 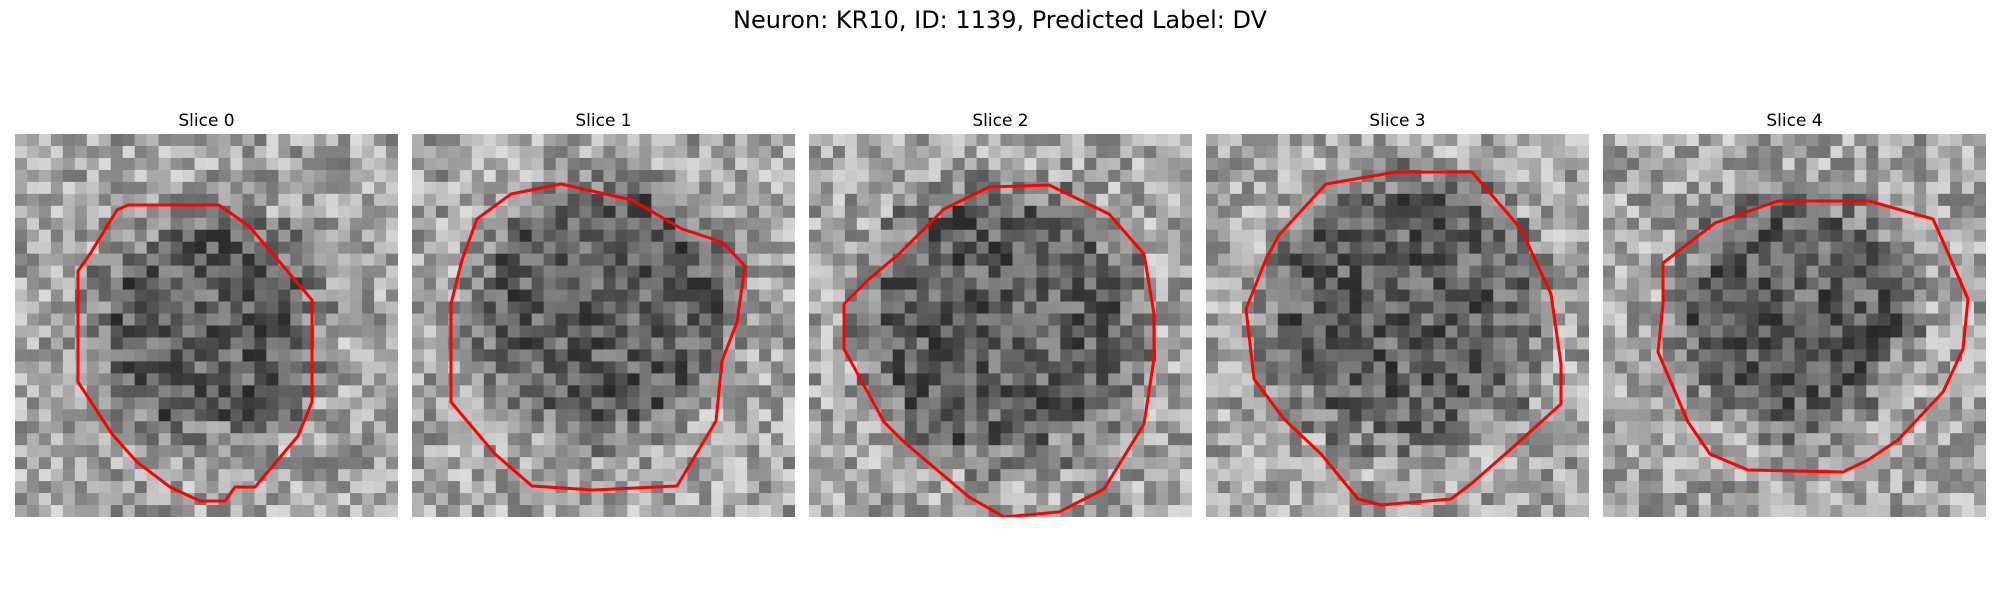 What do you see at coordinates (603, 121) in the screenshot?
I see `slice-title-1: Slice 1` at bounding box center [603, 121].